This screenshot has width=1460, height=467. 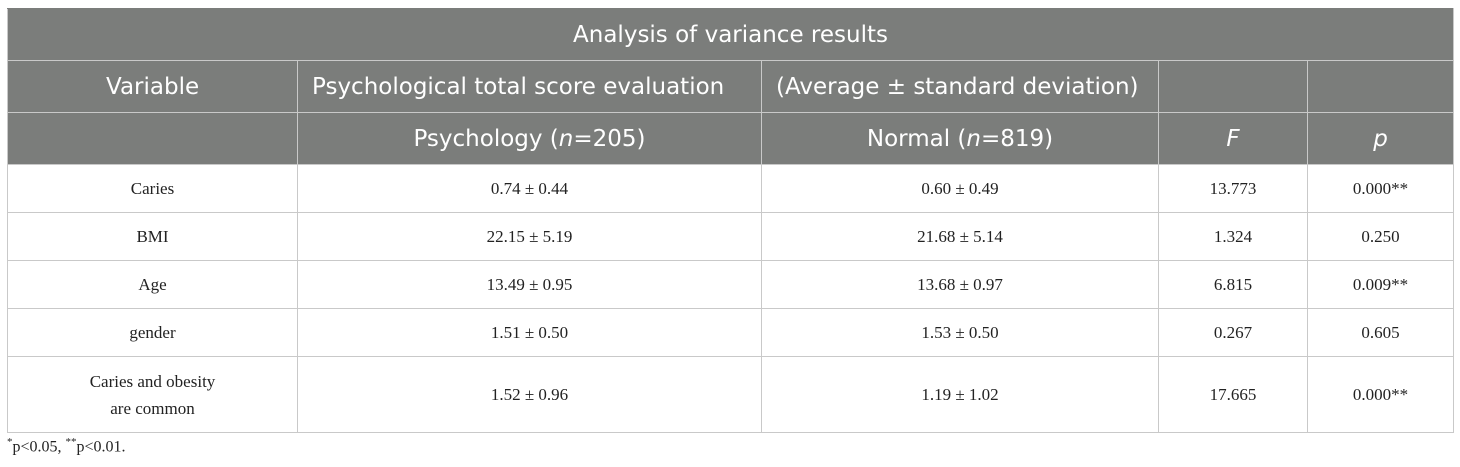 What do you see at coordinates (152, 138) in the screenshot?
I see `header-empty-variable` at bounding box center [152, 138].